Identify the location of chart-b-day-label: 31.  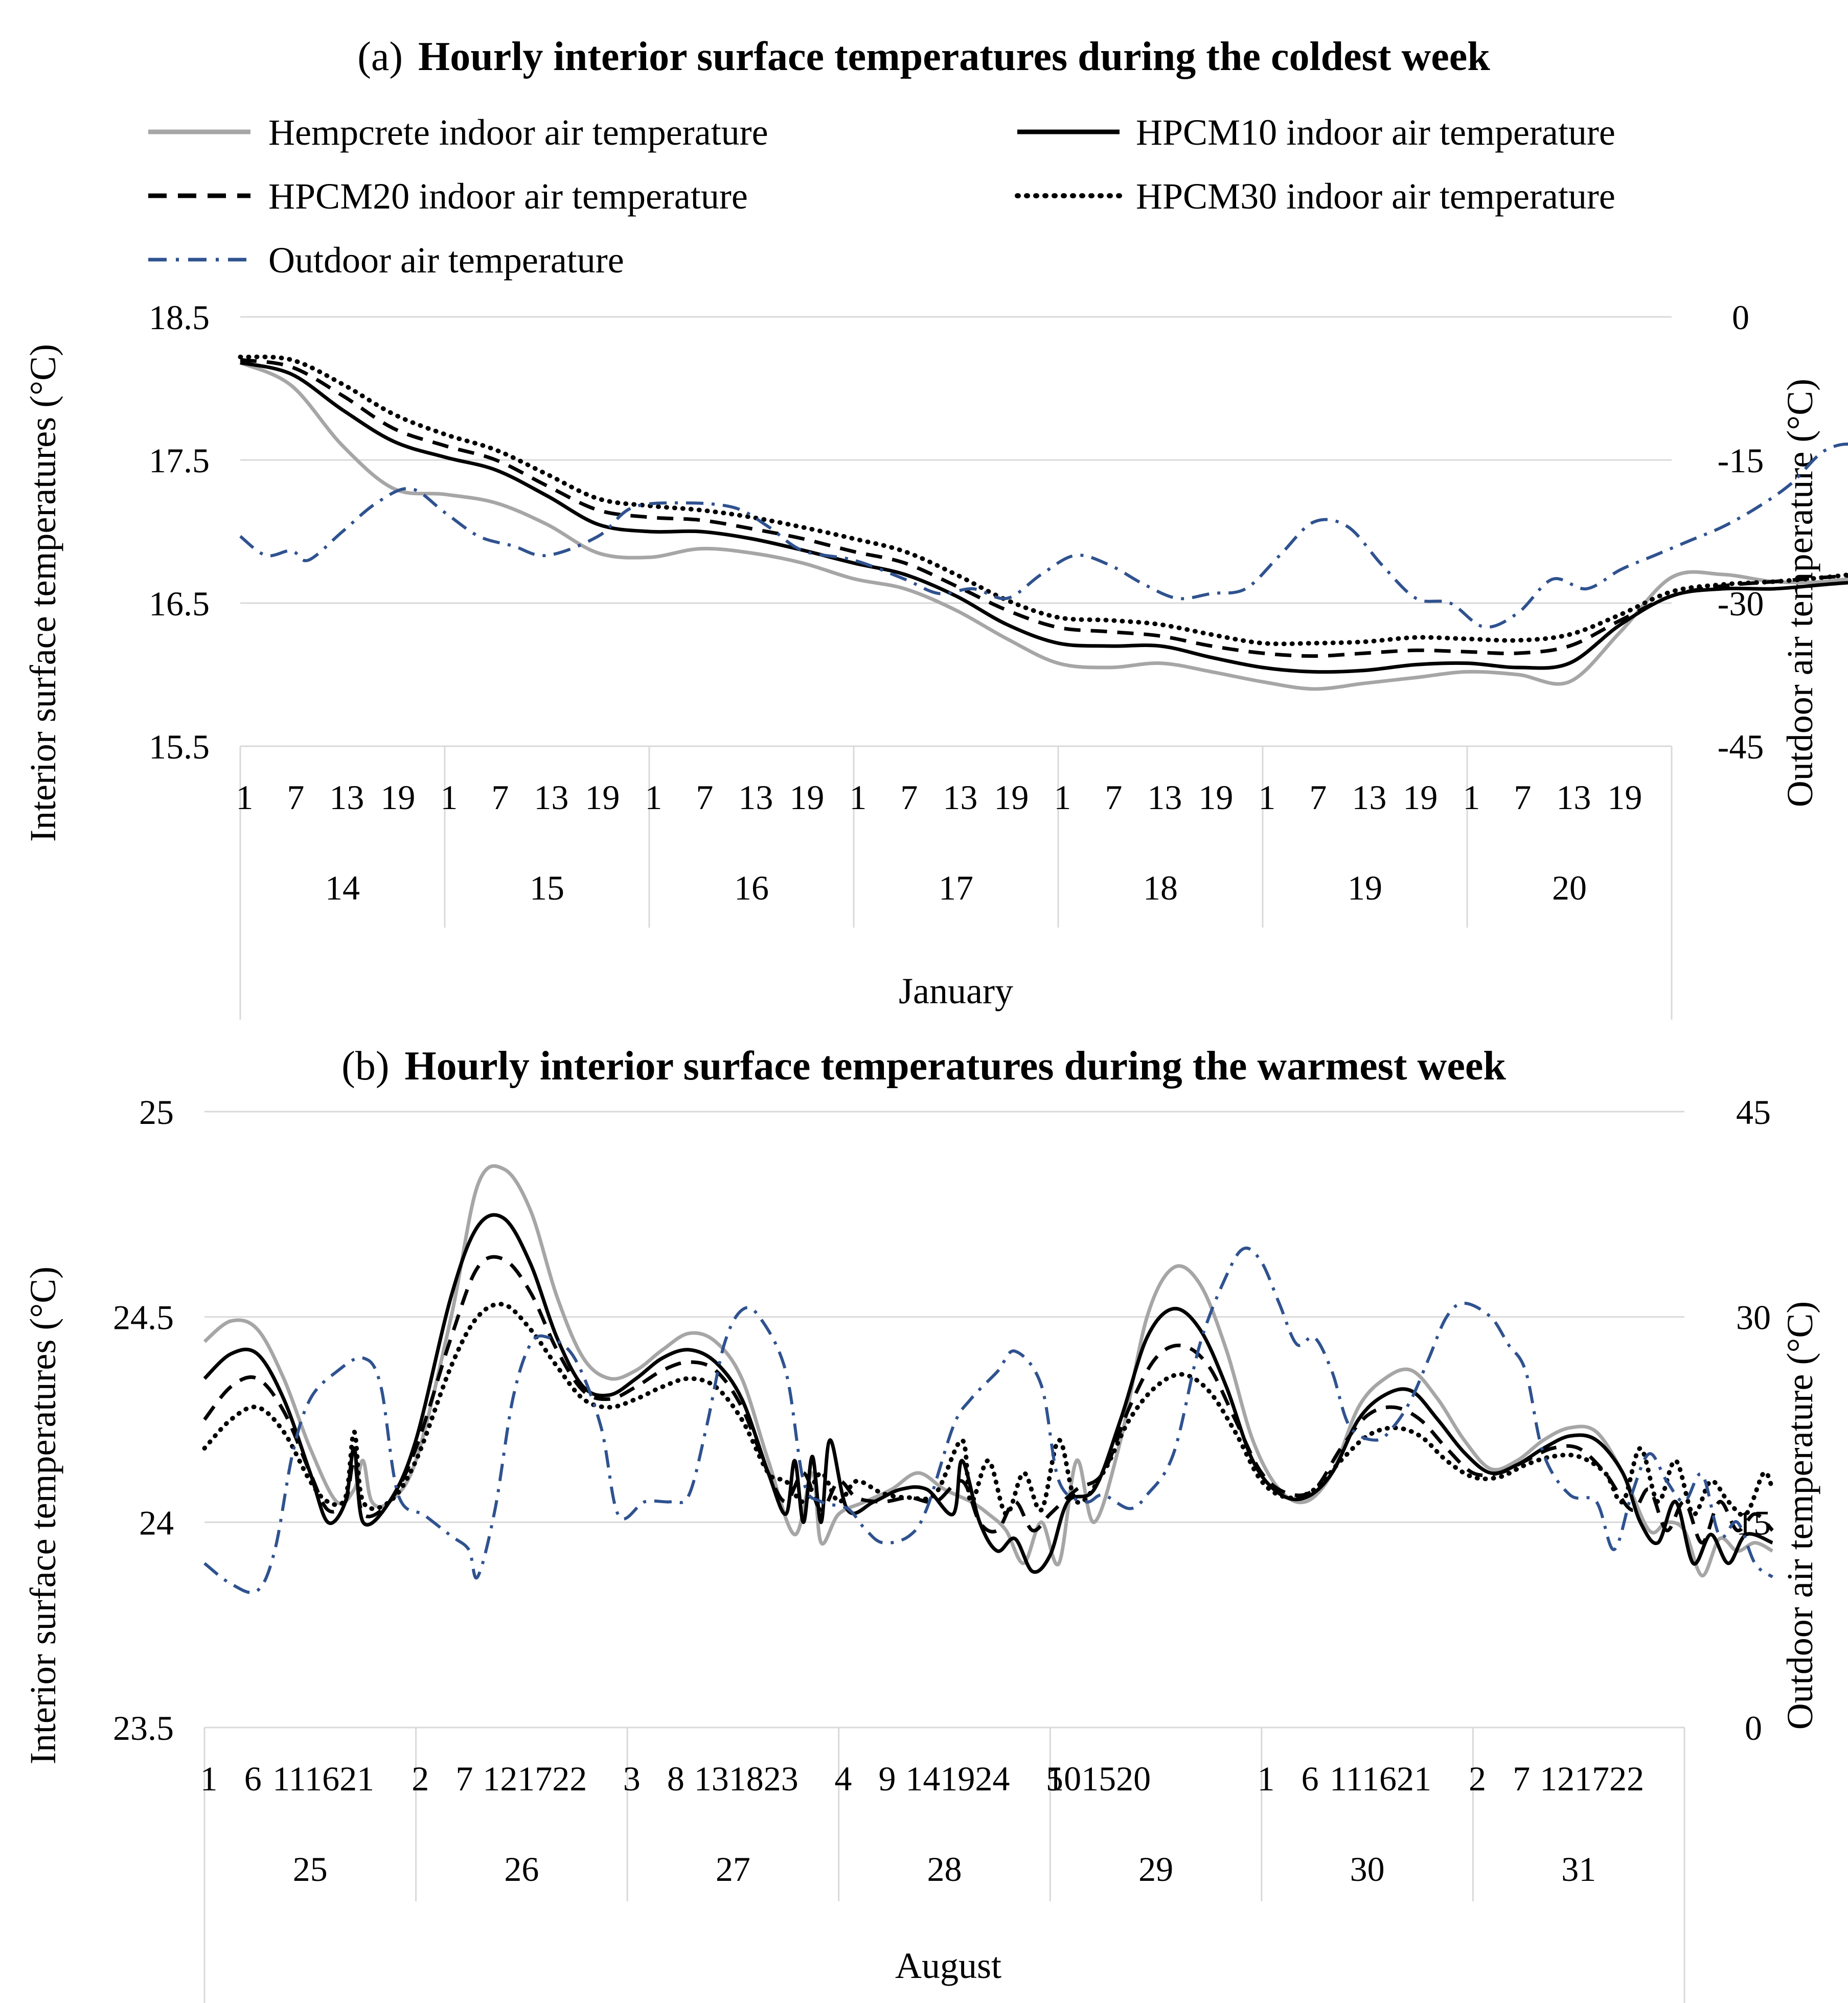
(1578, 1869).